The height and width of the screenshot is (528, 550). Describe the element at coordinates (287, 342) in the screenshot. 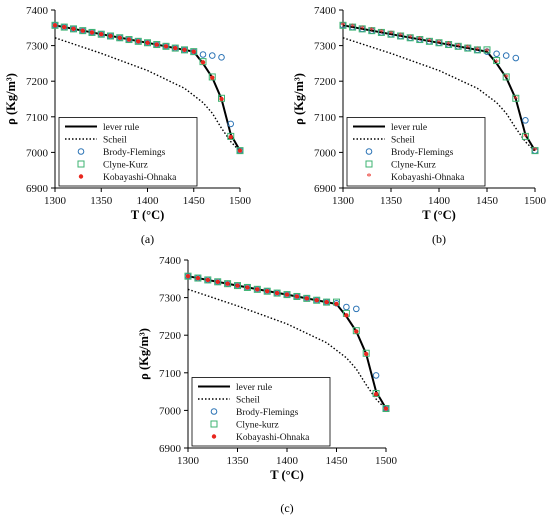

I see `series-kobayashi-ohnaka` at that location.